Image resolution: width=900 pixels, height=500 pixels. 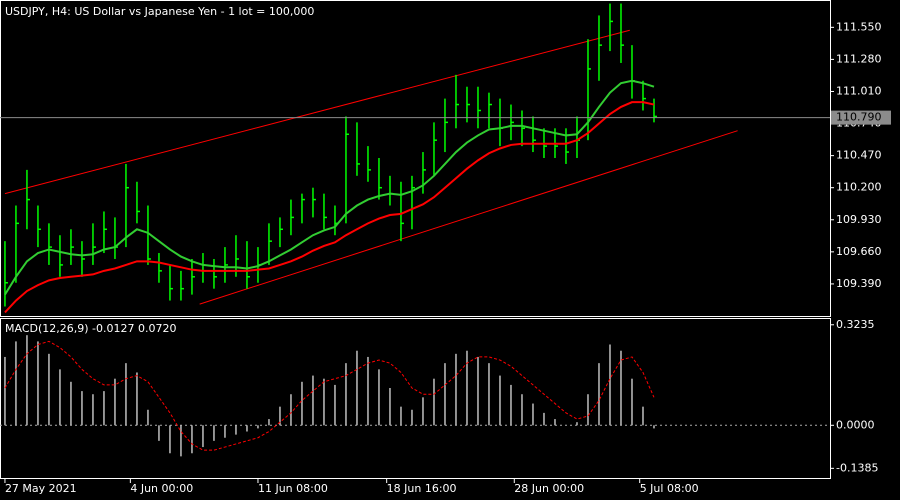 What do you see at coordinates (859, 219) in the screenshot?
I see `y-tick-label: 109.930` at bounding box center [859, 219].